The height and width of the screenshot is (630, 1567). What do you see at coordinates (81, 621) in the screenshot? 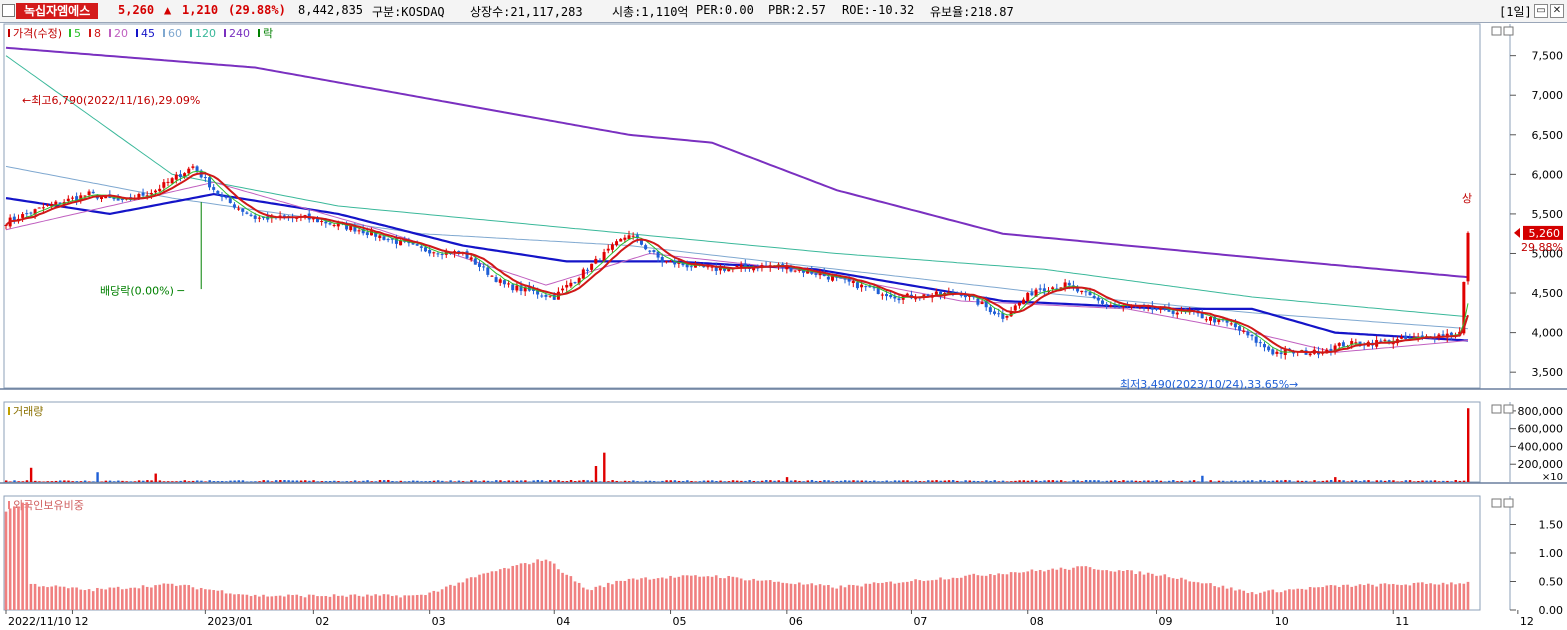
I see `x-tick-label: 12` at bounding box center [81, 621].